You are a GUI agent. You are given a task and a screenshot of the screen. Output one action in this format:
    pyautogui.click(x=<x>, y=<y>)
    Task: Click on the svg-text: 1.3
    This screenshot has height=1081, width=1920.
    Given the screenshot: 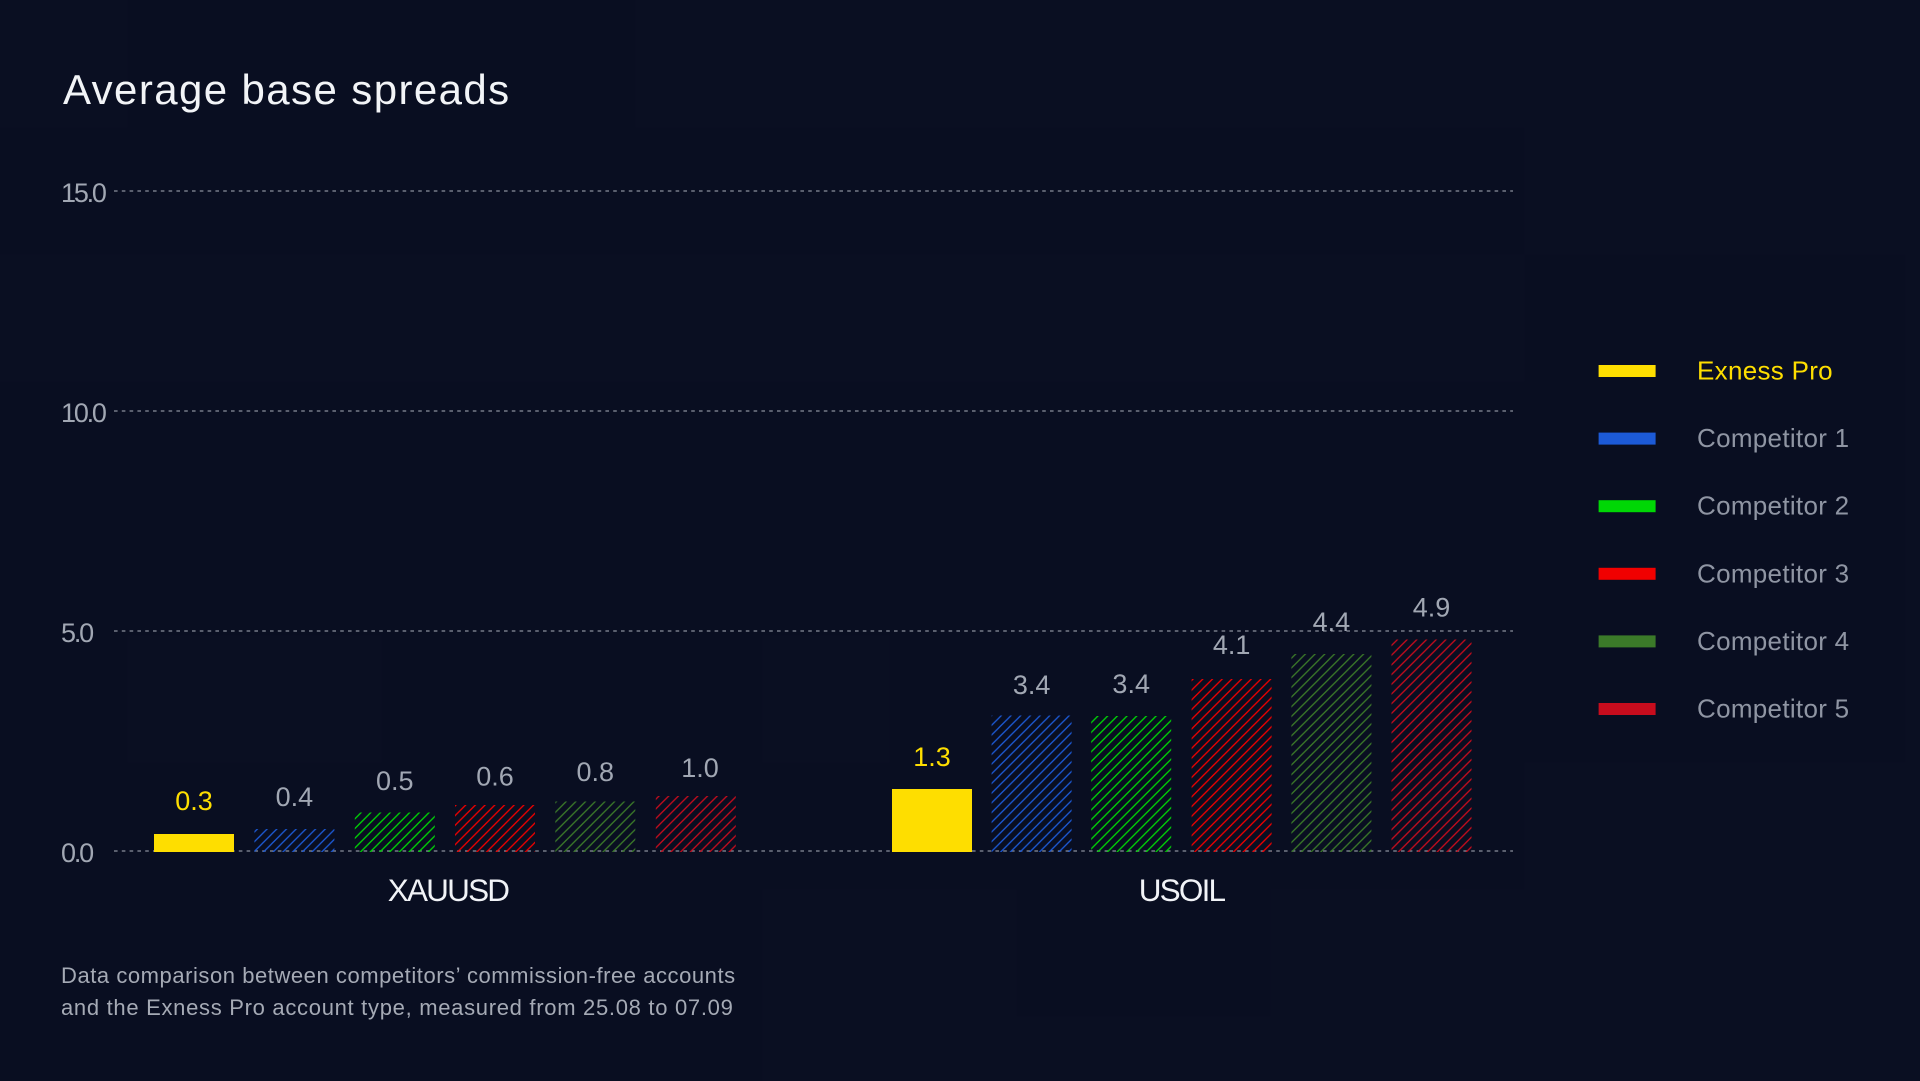 What is the action you would take?
    pyautogui.click(x=932, y=757)
    